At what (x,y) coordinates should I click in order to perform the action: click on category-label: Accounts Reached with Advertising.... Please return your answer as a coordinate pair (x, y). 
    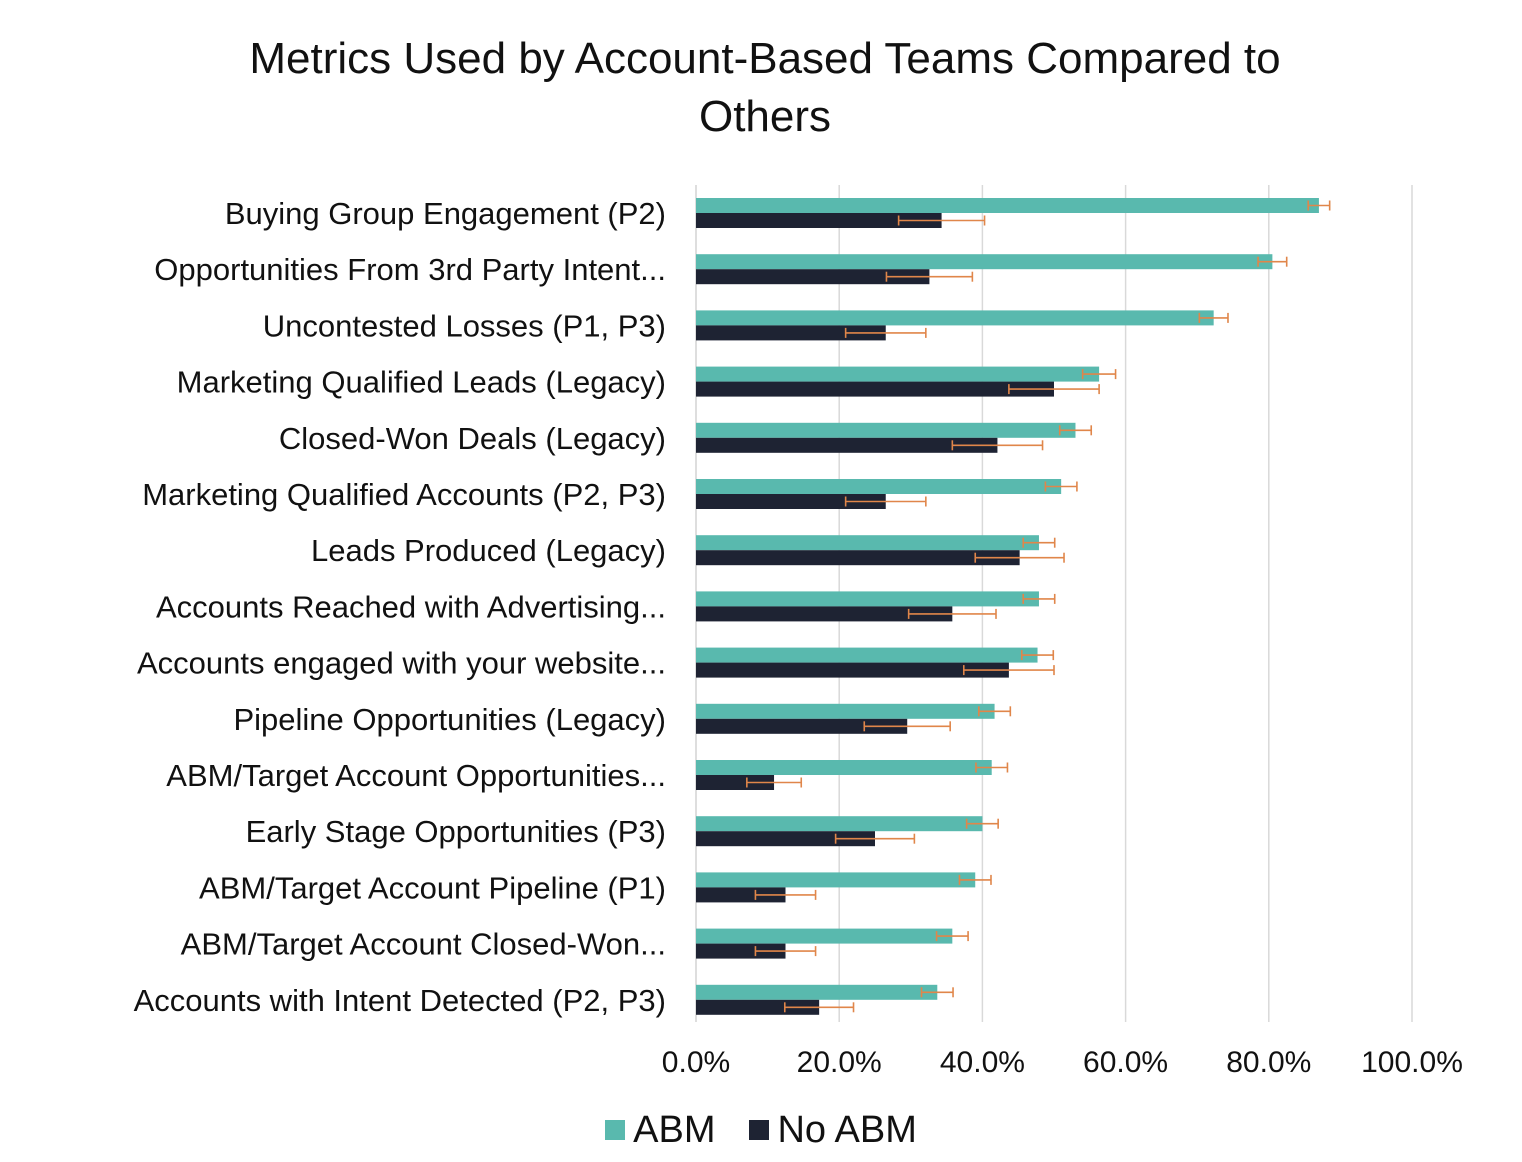
    Looking at the image, I should click on (411, 606).